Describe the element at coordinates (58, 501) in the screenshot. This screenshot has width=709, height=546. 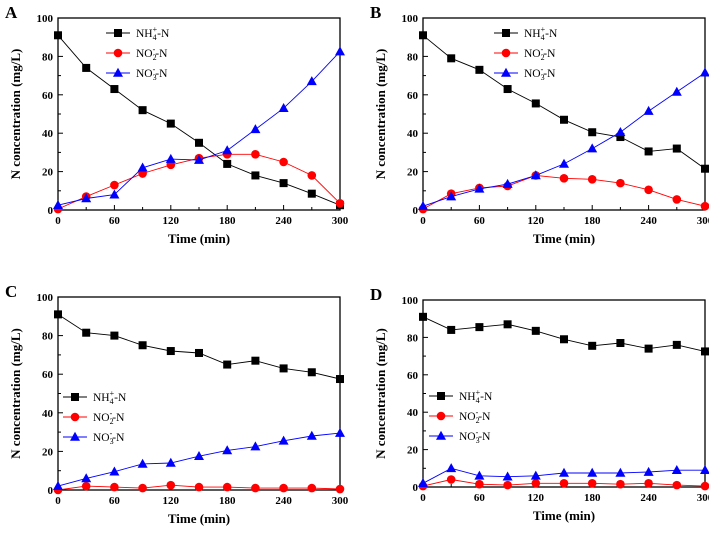
I see `x-tick-label: 0` at that location.